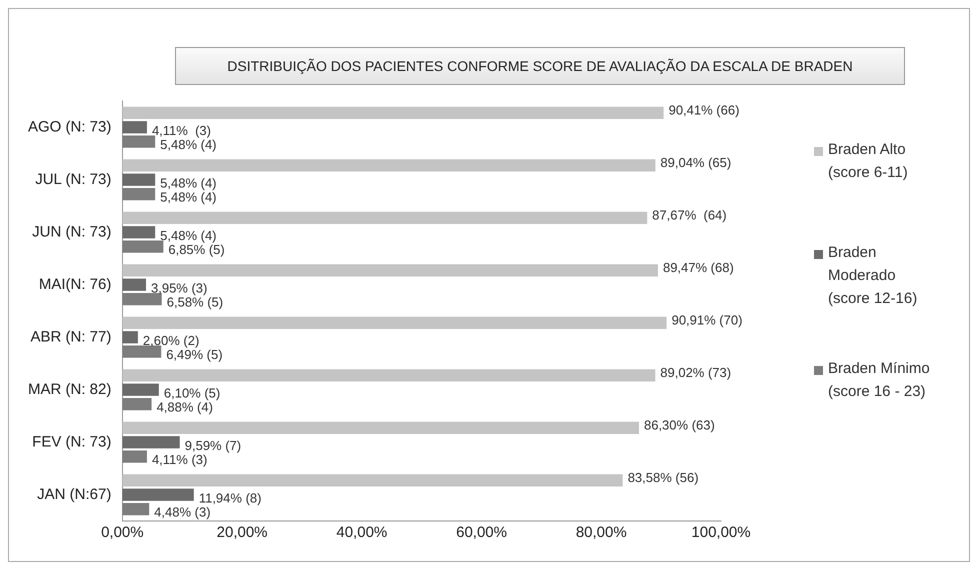  I want to click on data-label: 3,95% (3), so click(179, 288).